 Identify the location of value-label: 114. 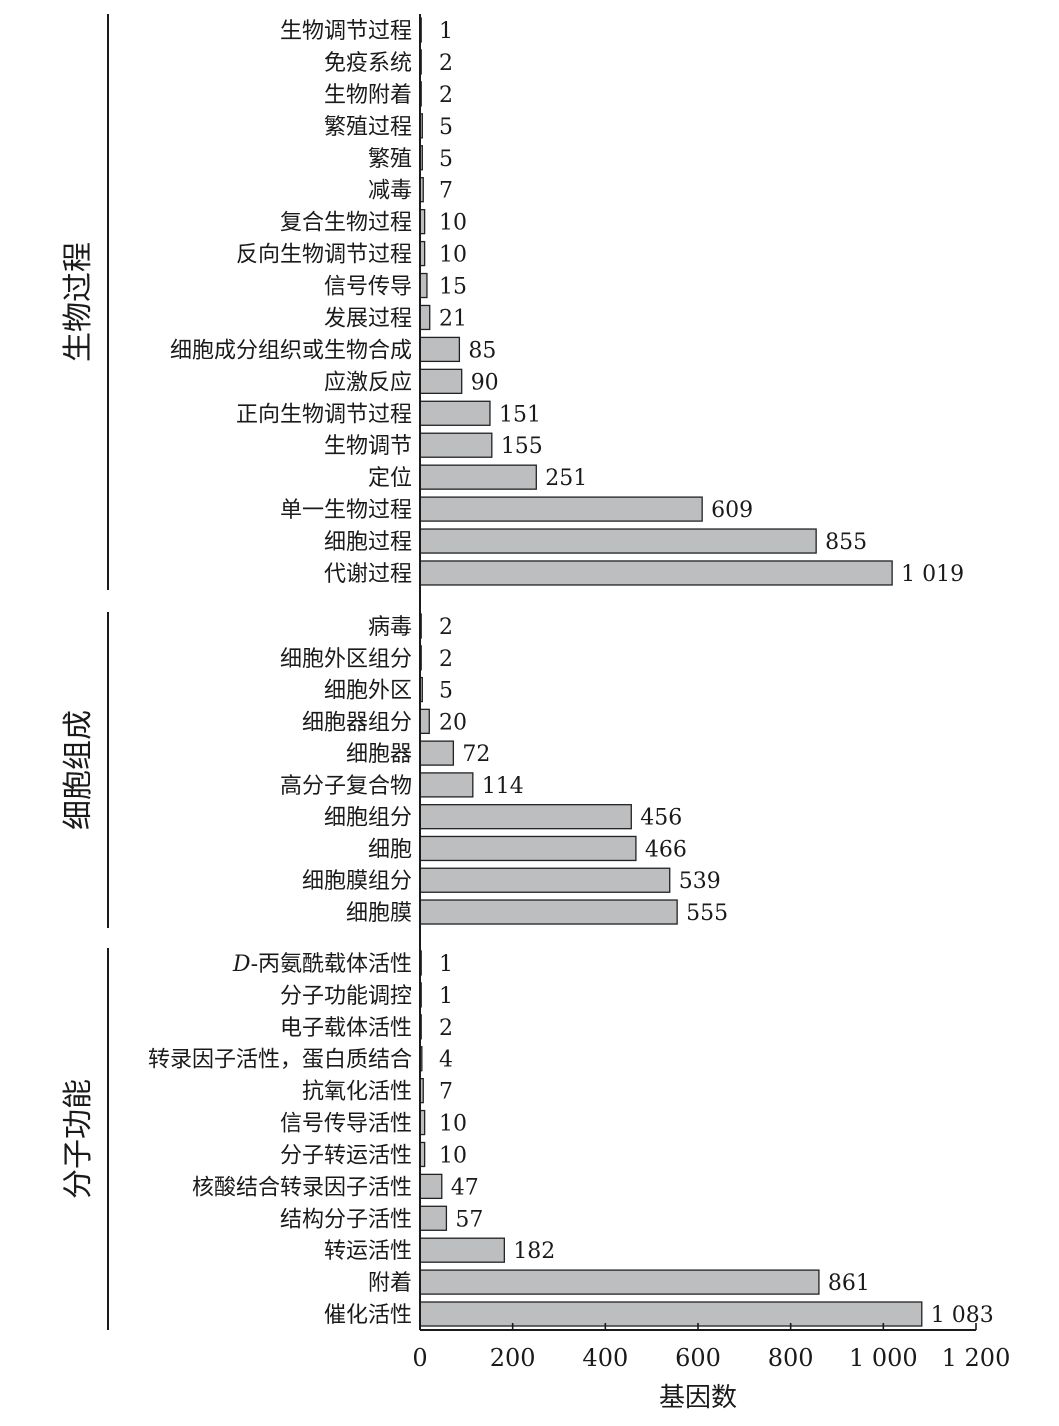
(503, 786).